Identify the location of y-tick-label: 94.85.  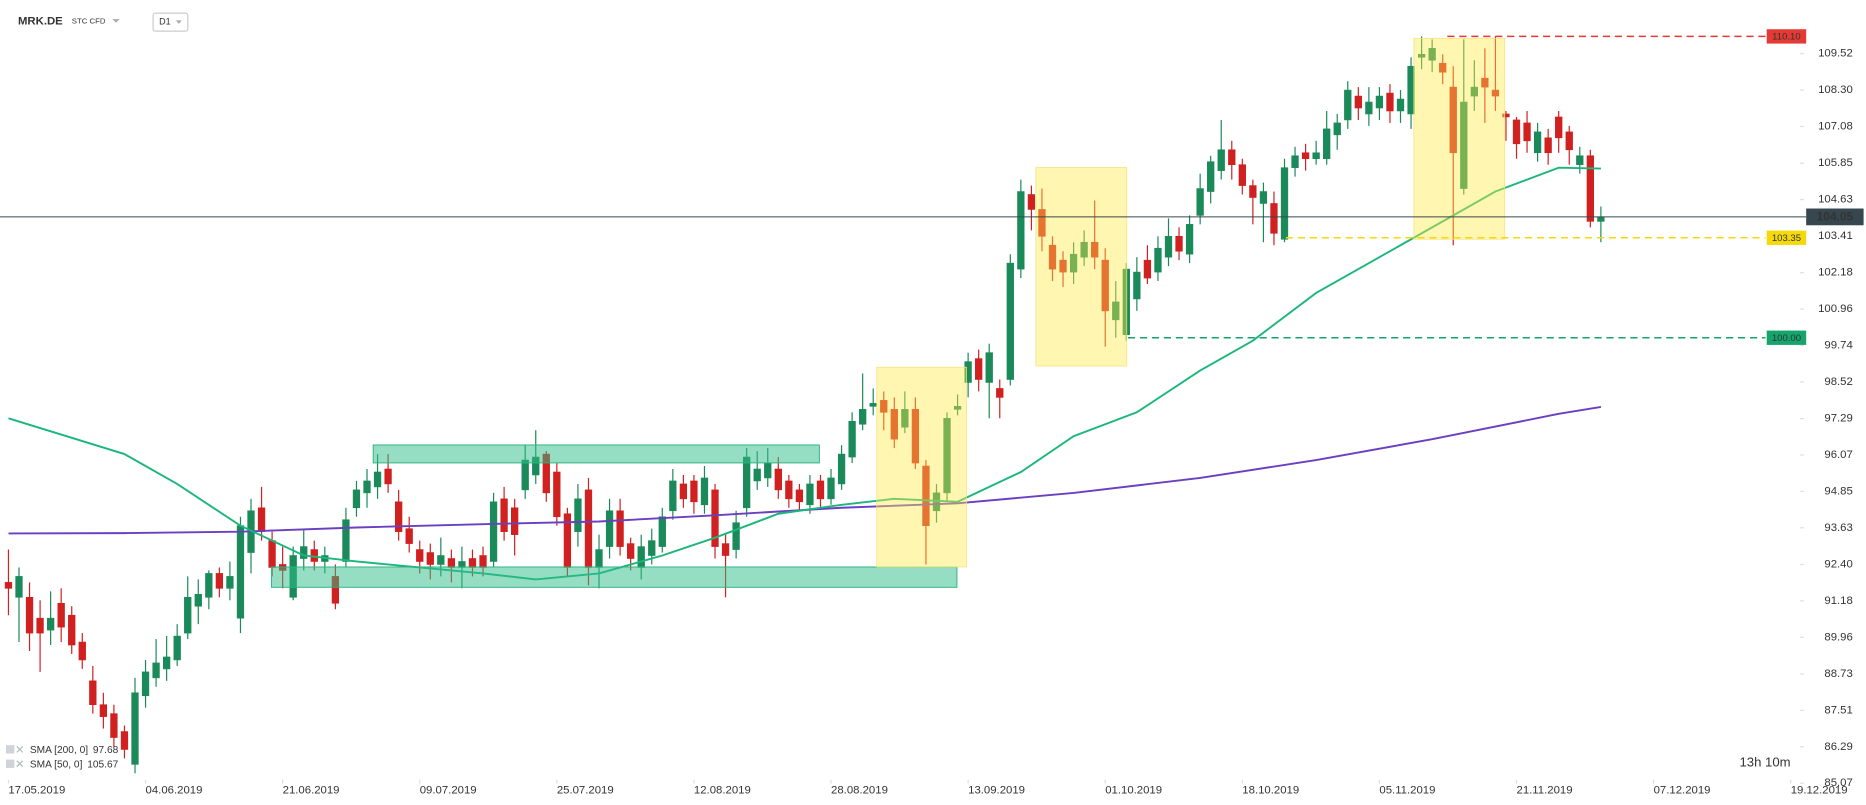
(1838, 491).